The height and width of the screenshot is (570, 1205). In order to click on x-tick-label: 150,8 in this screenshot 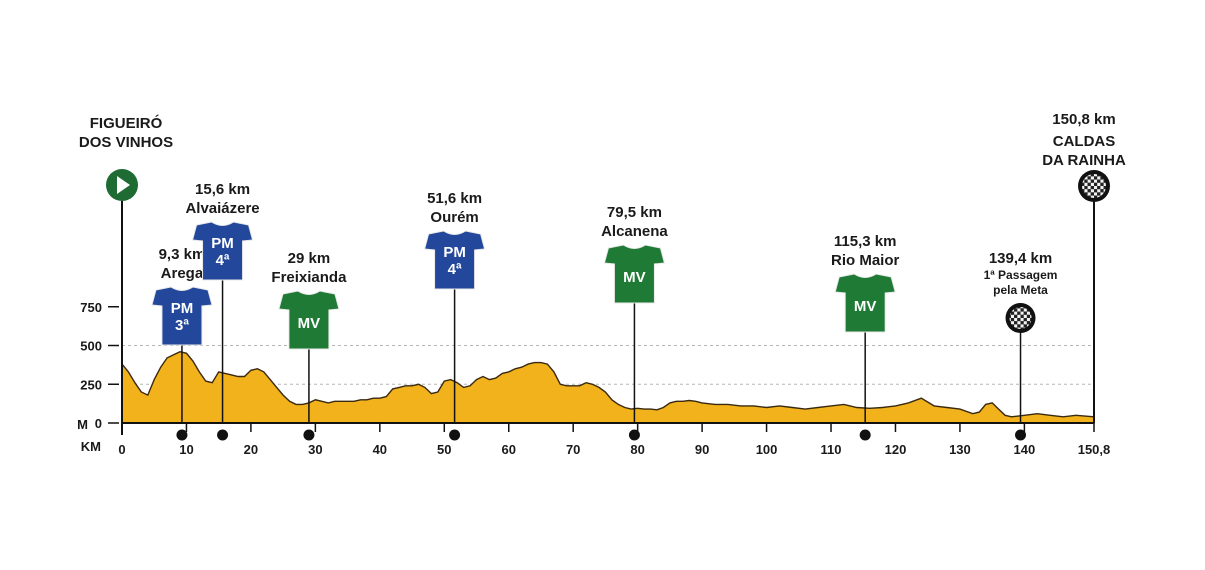, I will do `click(1094, 449)`.